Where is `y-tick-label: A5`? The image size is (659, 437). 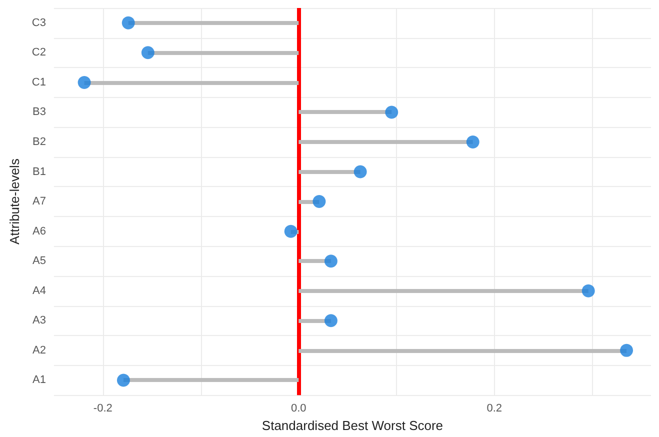
y-tick-label: A5 is located at coordinates (39, 261).